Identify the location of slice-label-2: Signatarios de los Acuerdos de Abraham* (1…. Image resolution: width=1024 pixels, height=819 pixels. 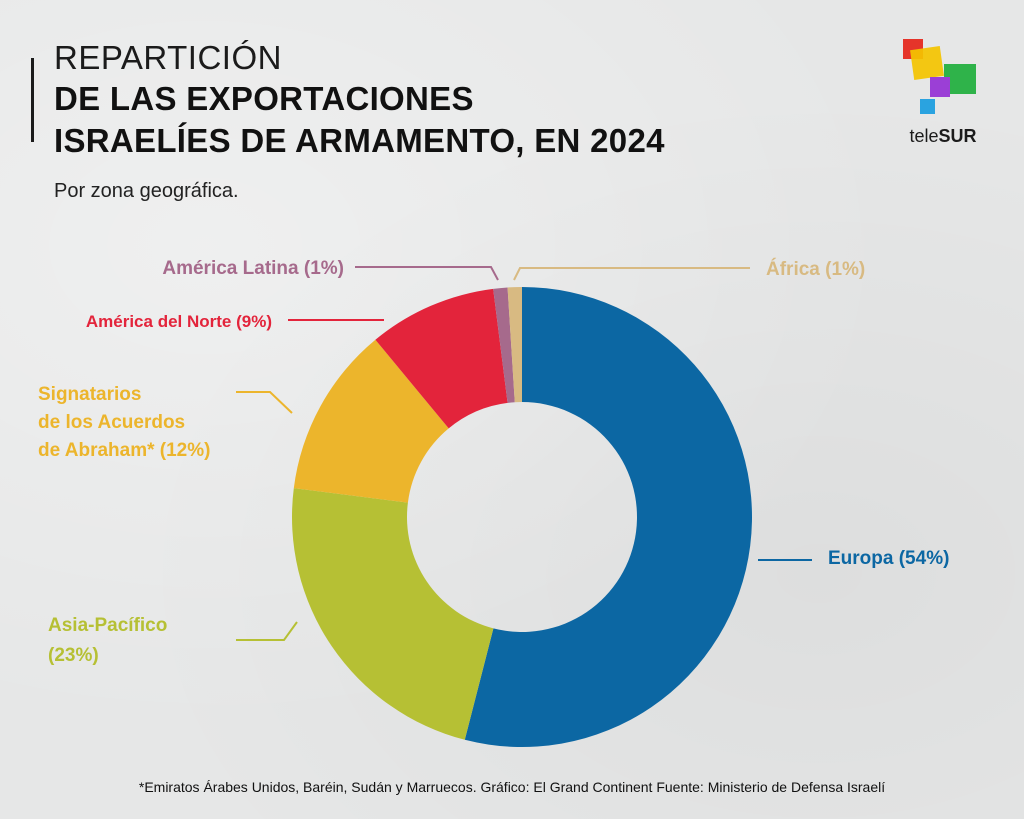
(124, 422).